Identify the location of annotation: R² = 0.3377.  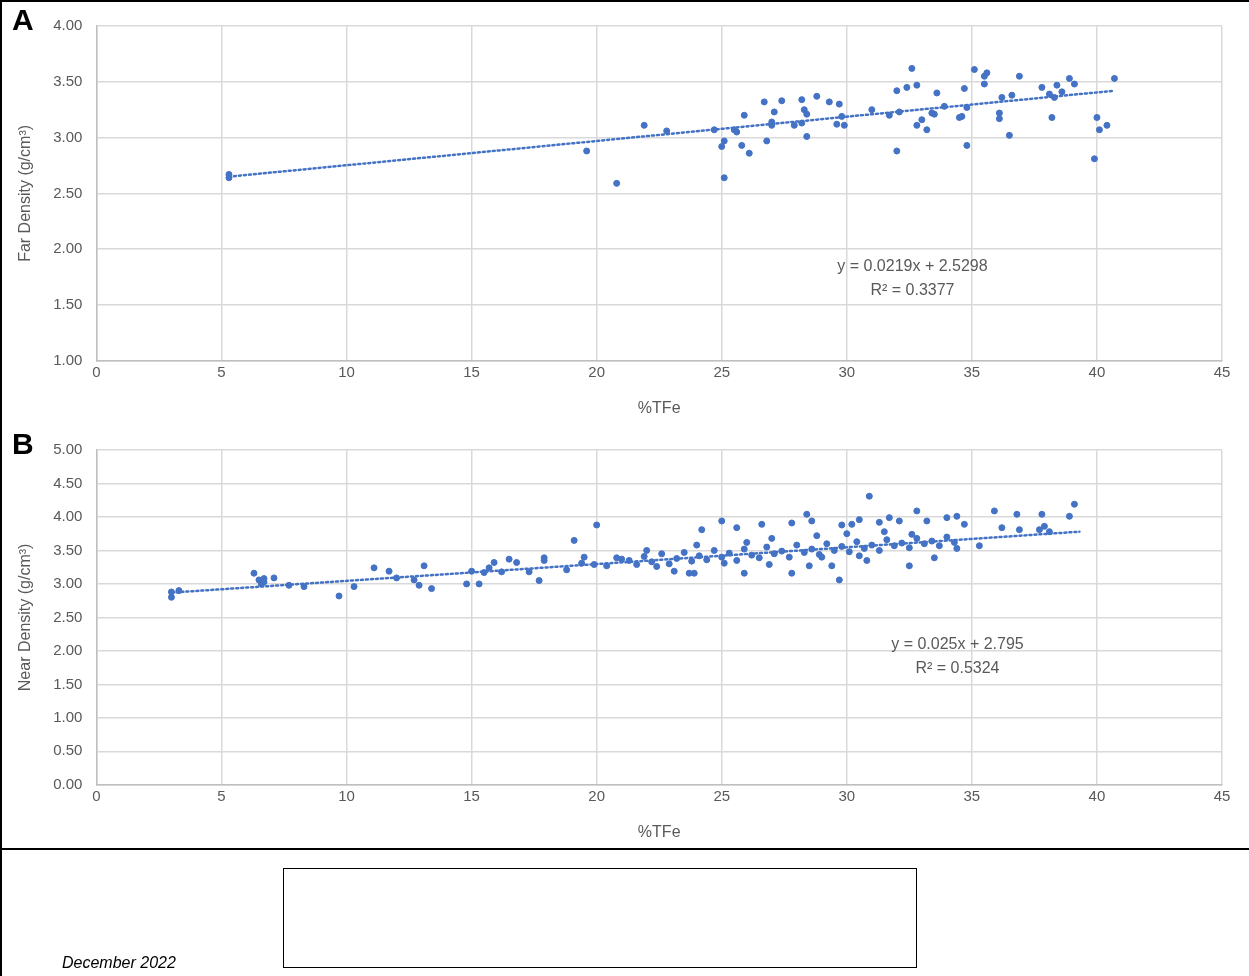
(912, 290).